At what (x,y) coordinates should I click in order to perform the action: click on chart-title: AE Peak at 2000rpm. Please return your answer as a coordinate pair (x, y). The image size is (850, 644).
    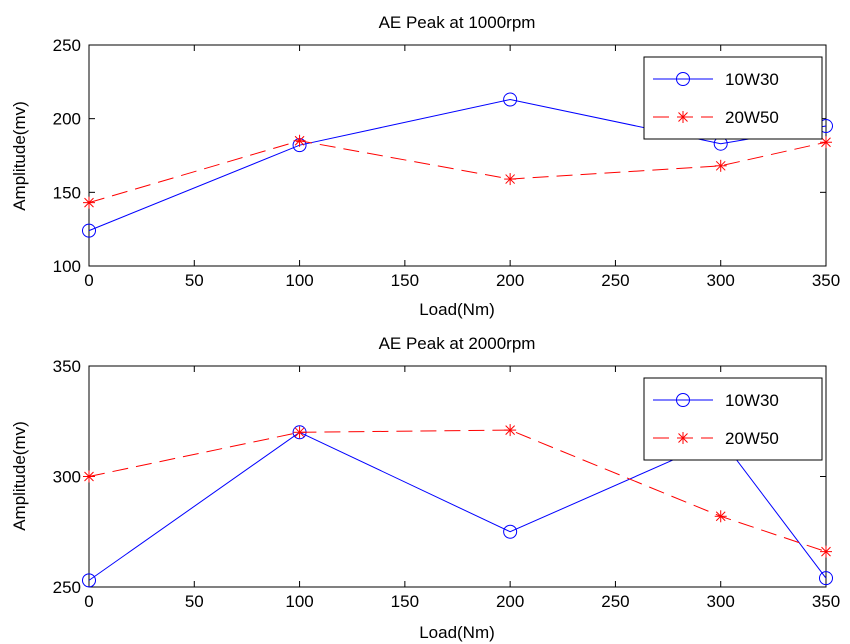
    Looking at the image, I should click on (457, 343).